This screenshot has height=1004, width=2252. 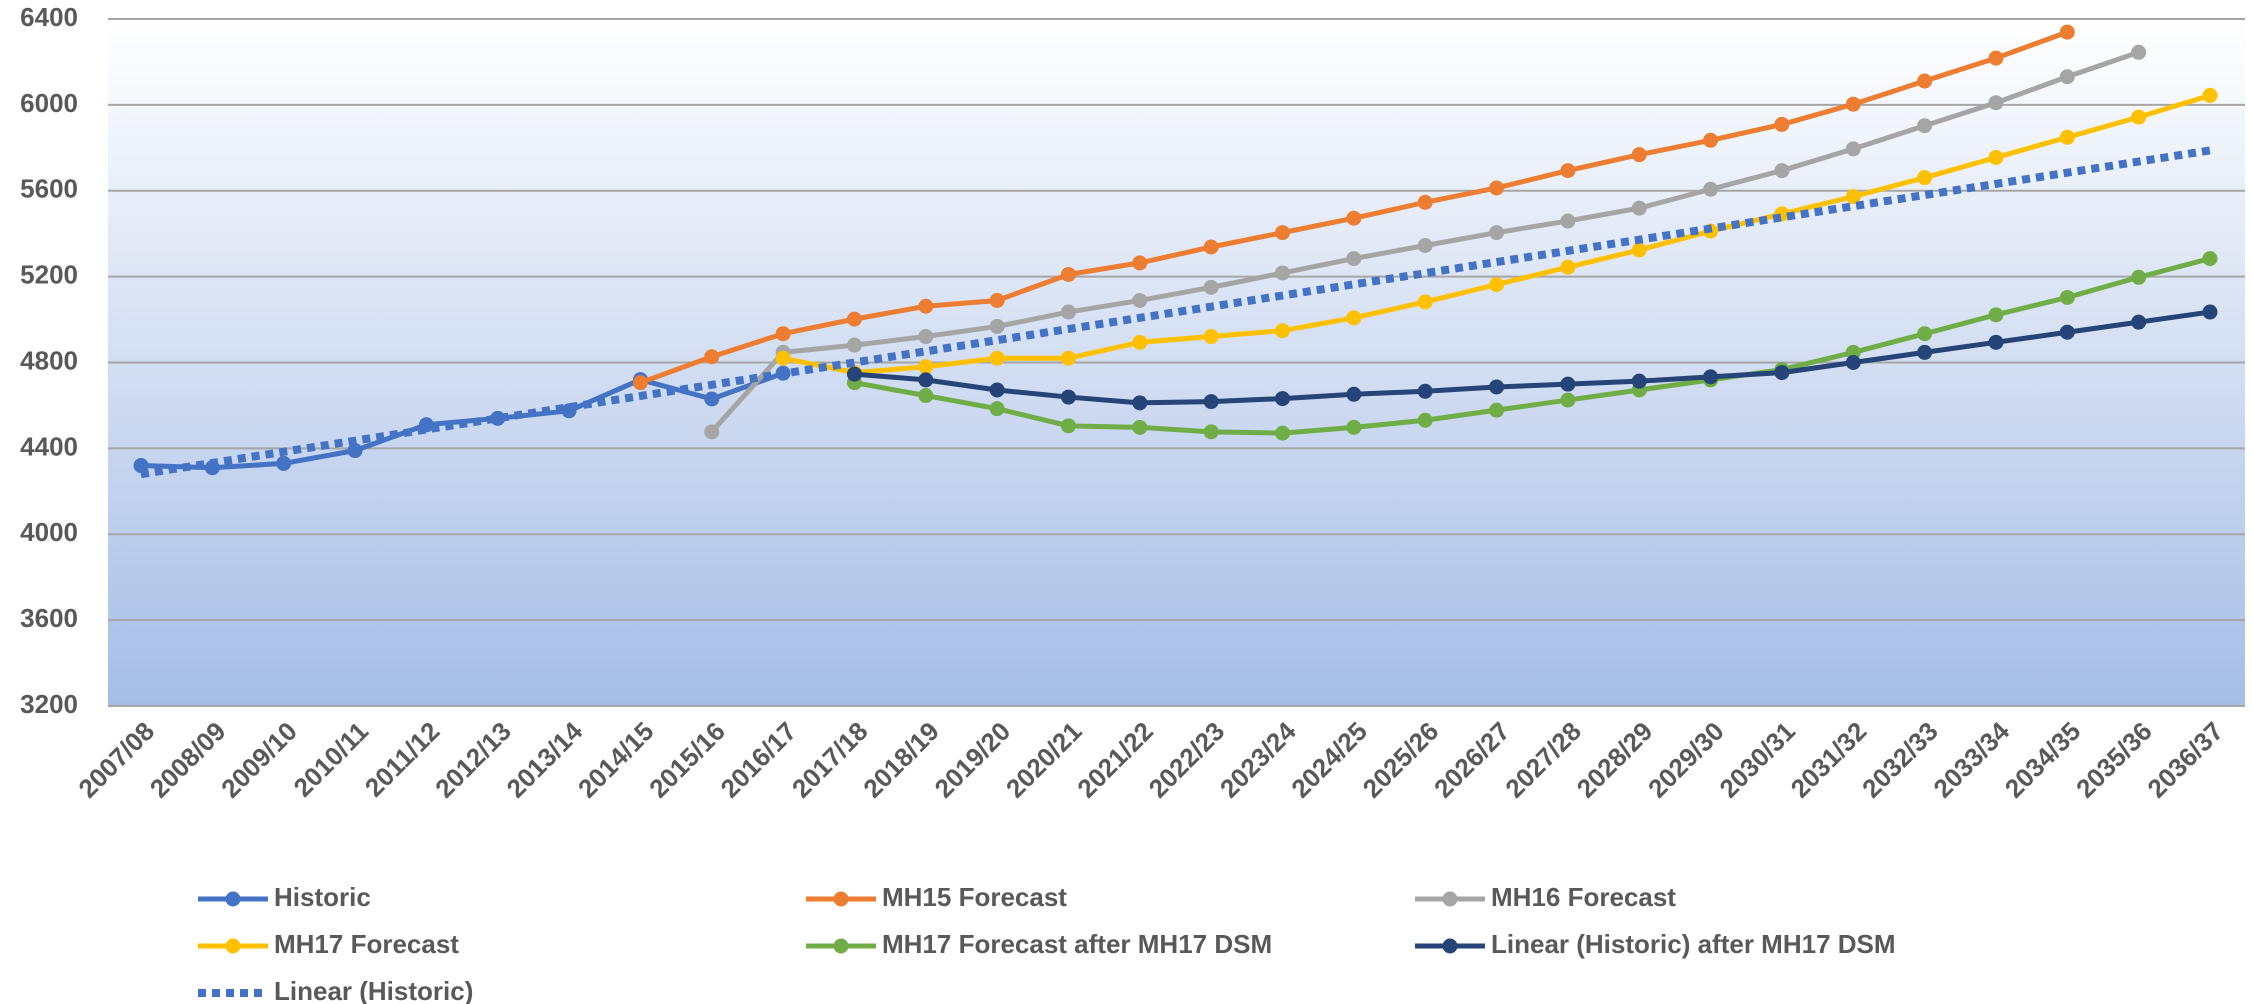 I want to click on legend-label: MH17 Forecast, so click(x=366, y=944).